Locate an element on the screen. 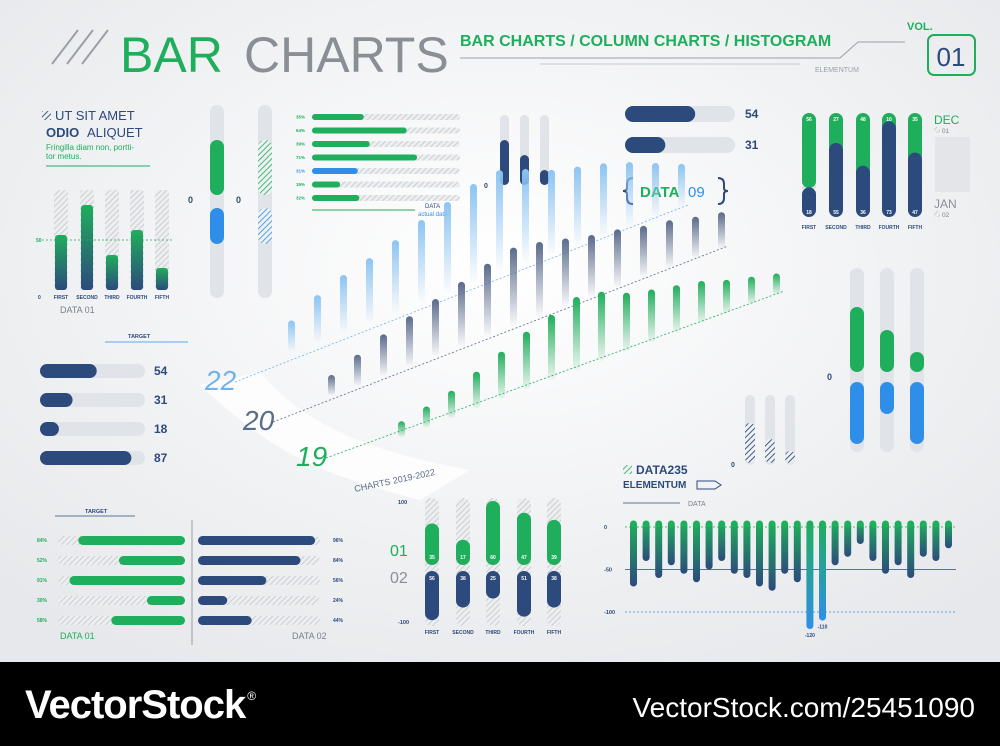 The height and width of the screenshot is (746, 1000). percent-label: 19% is located at coordinates (300, 184).